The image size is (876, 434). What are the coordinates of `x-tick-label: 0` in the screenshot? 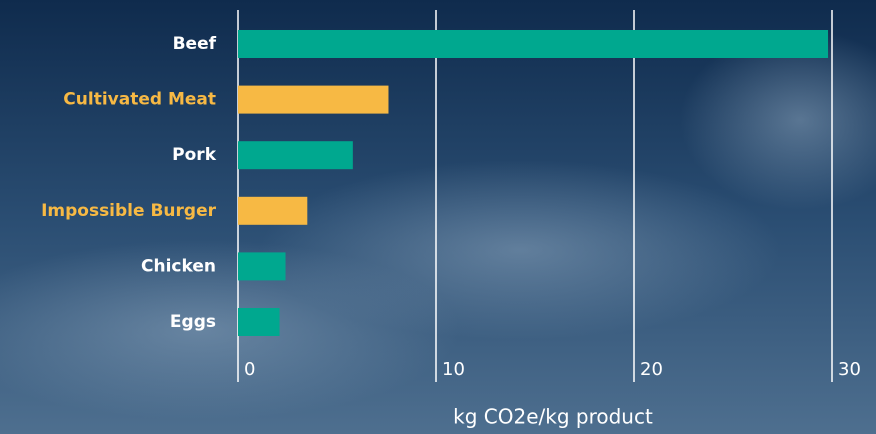 It's located at (249, 369).